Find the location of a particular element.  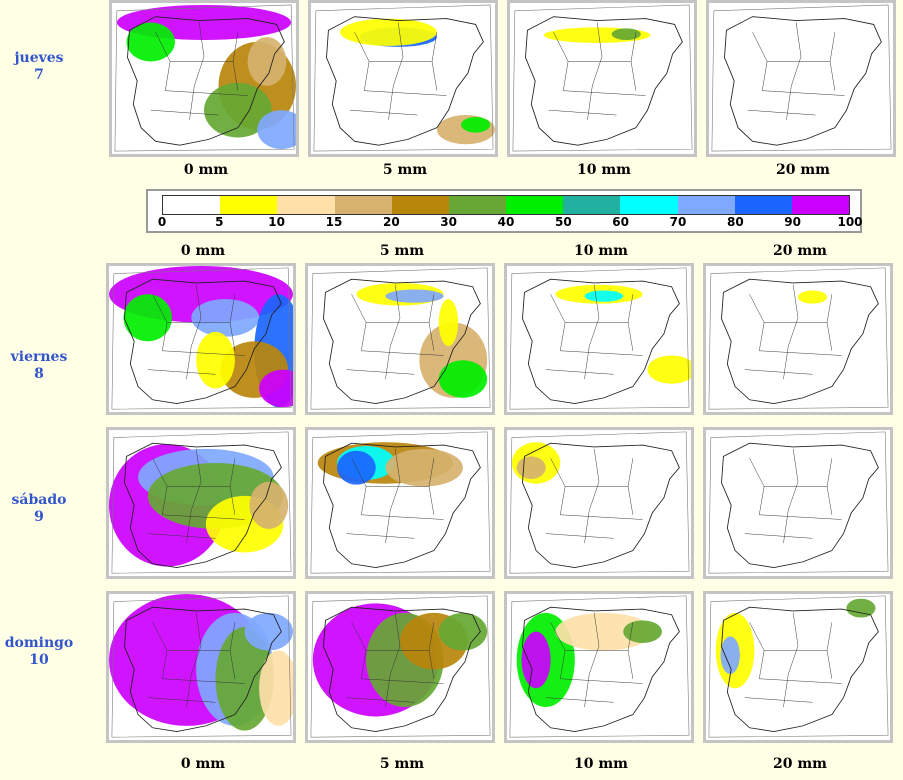

legend-tick-label: 40 is located at coordinates (506, 222).